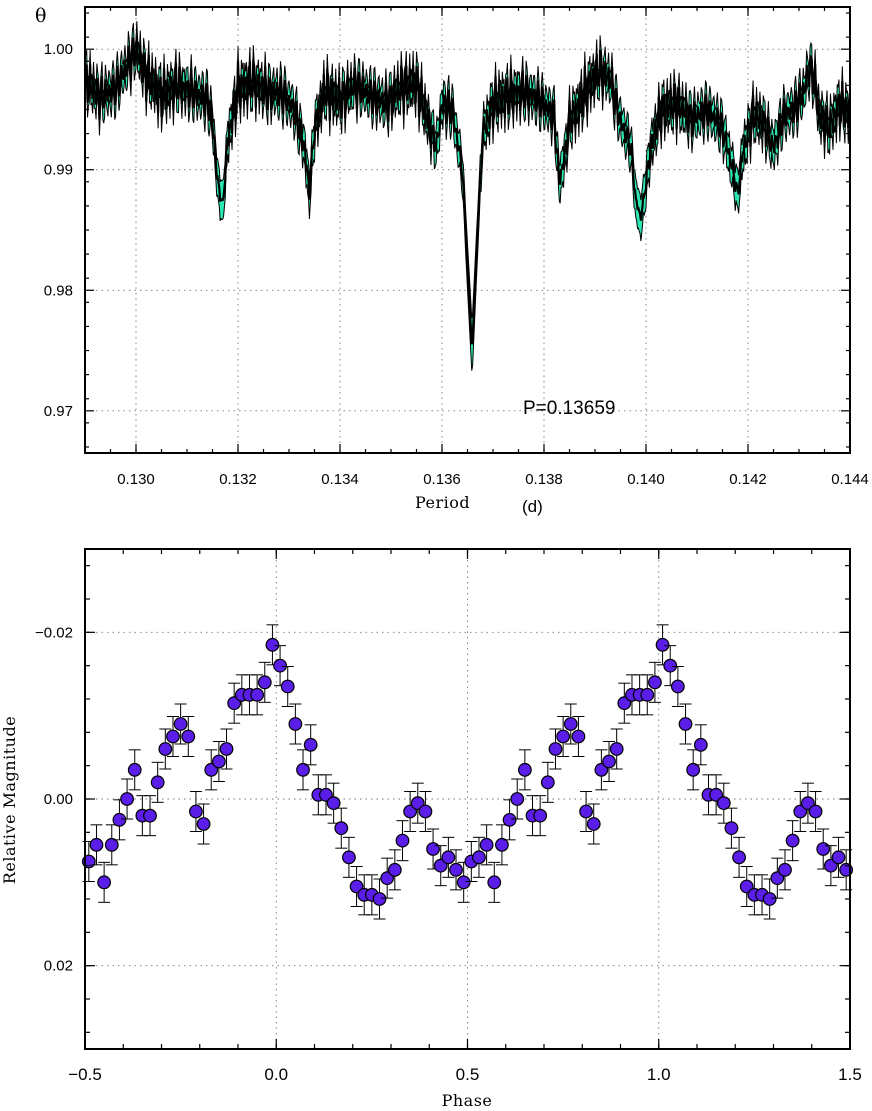  Describe the element at coordinates (9, 800) in the screenshot. I see `relative-magnitude-axis-title: Relative Magnitude` at that location.